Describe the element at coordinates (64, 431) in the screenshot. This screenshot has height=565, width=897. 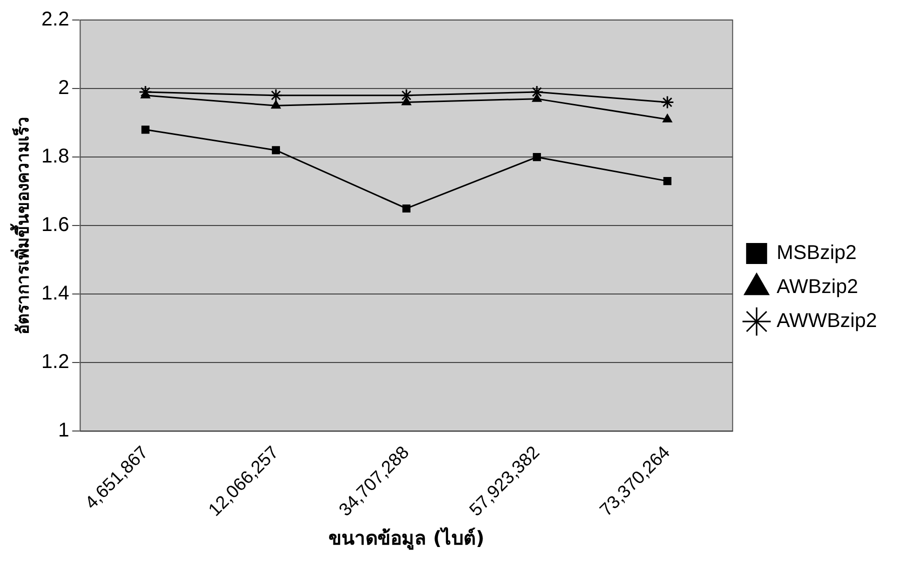
I see `y-tick-label: 1` at that location.